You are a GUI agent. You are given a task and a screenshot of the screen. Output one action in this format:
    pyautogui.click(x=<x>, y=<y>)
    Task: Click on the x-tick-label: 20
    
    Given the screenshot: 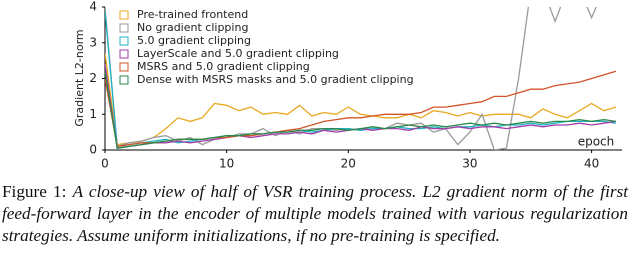 What is the action you would take?
    pyautogui.click(x=348, y=164)
    